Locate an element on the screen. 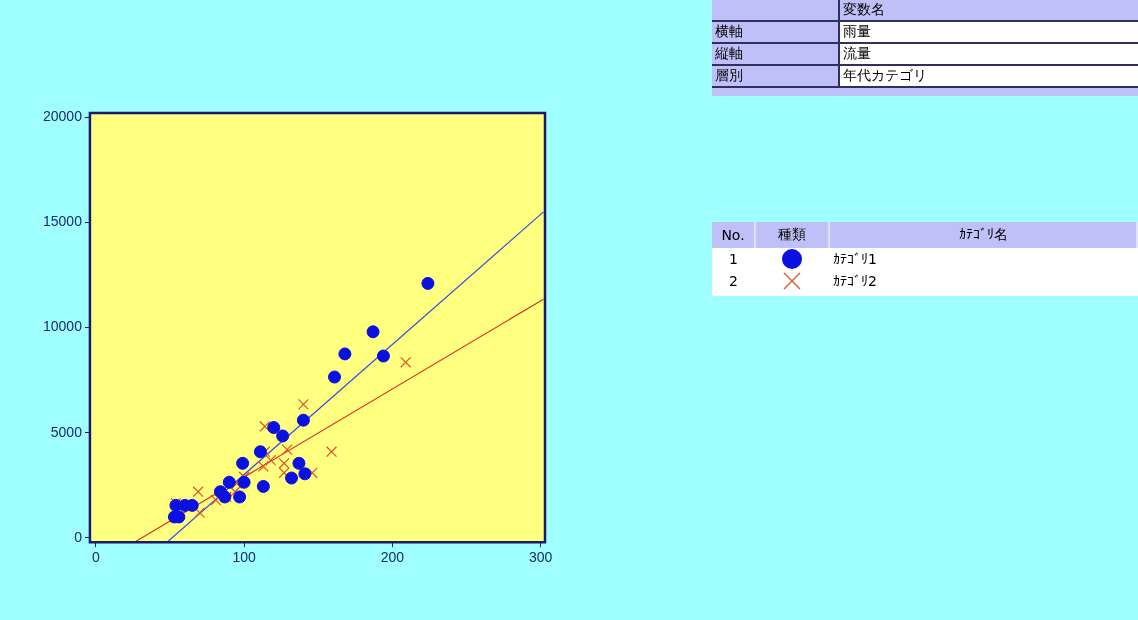 This screenshot has width=1138, height=620. text: No. is located at coordinates (733, 235).